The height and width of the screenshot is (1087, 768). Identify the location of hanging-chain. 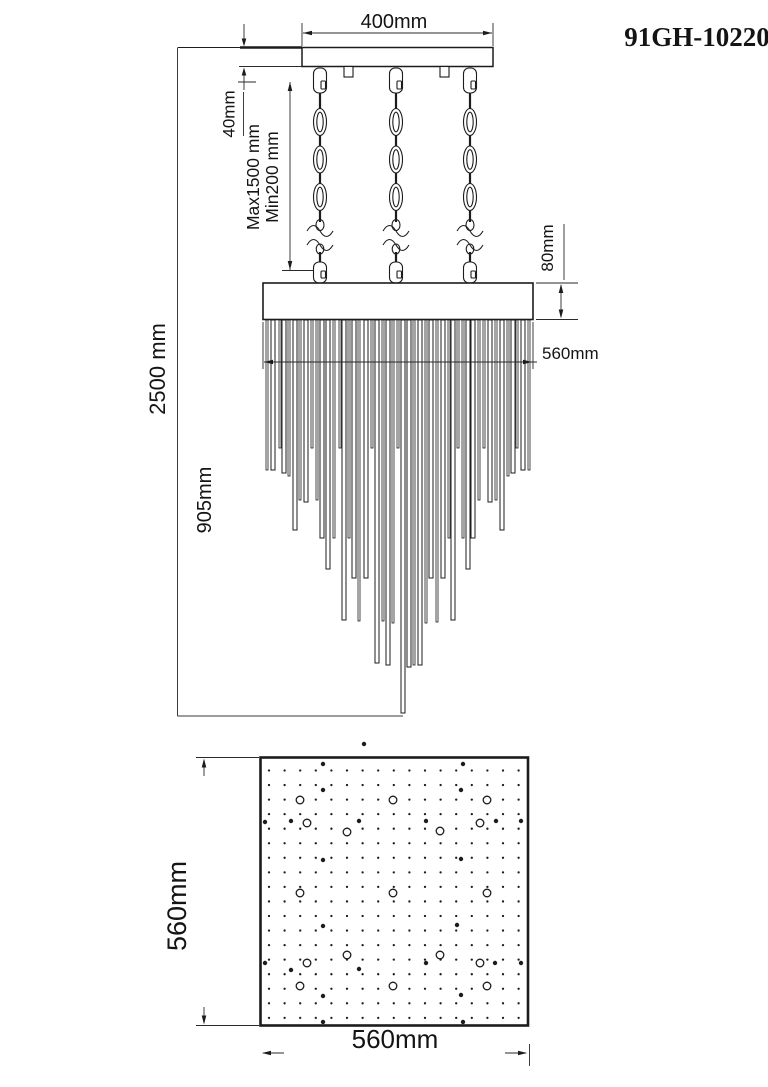
(320, 175).